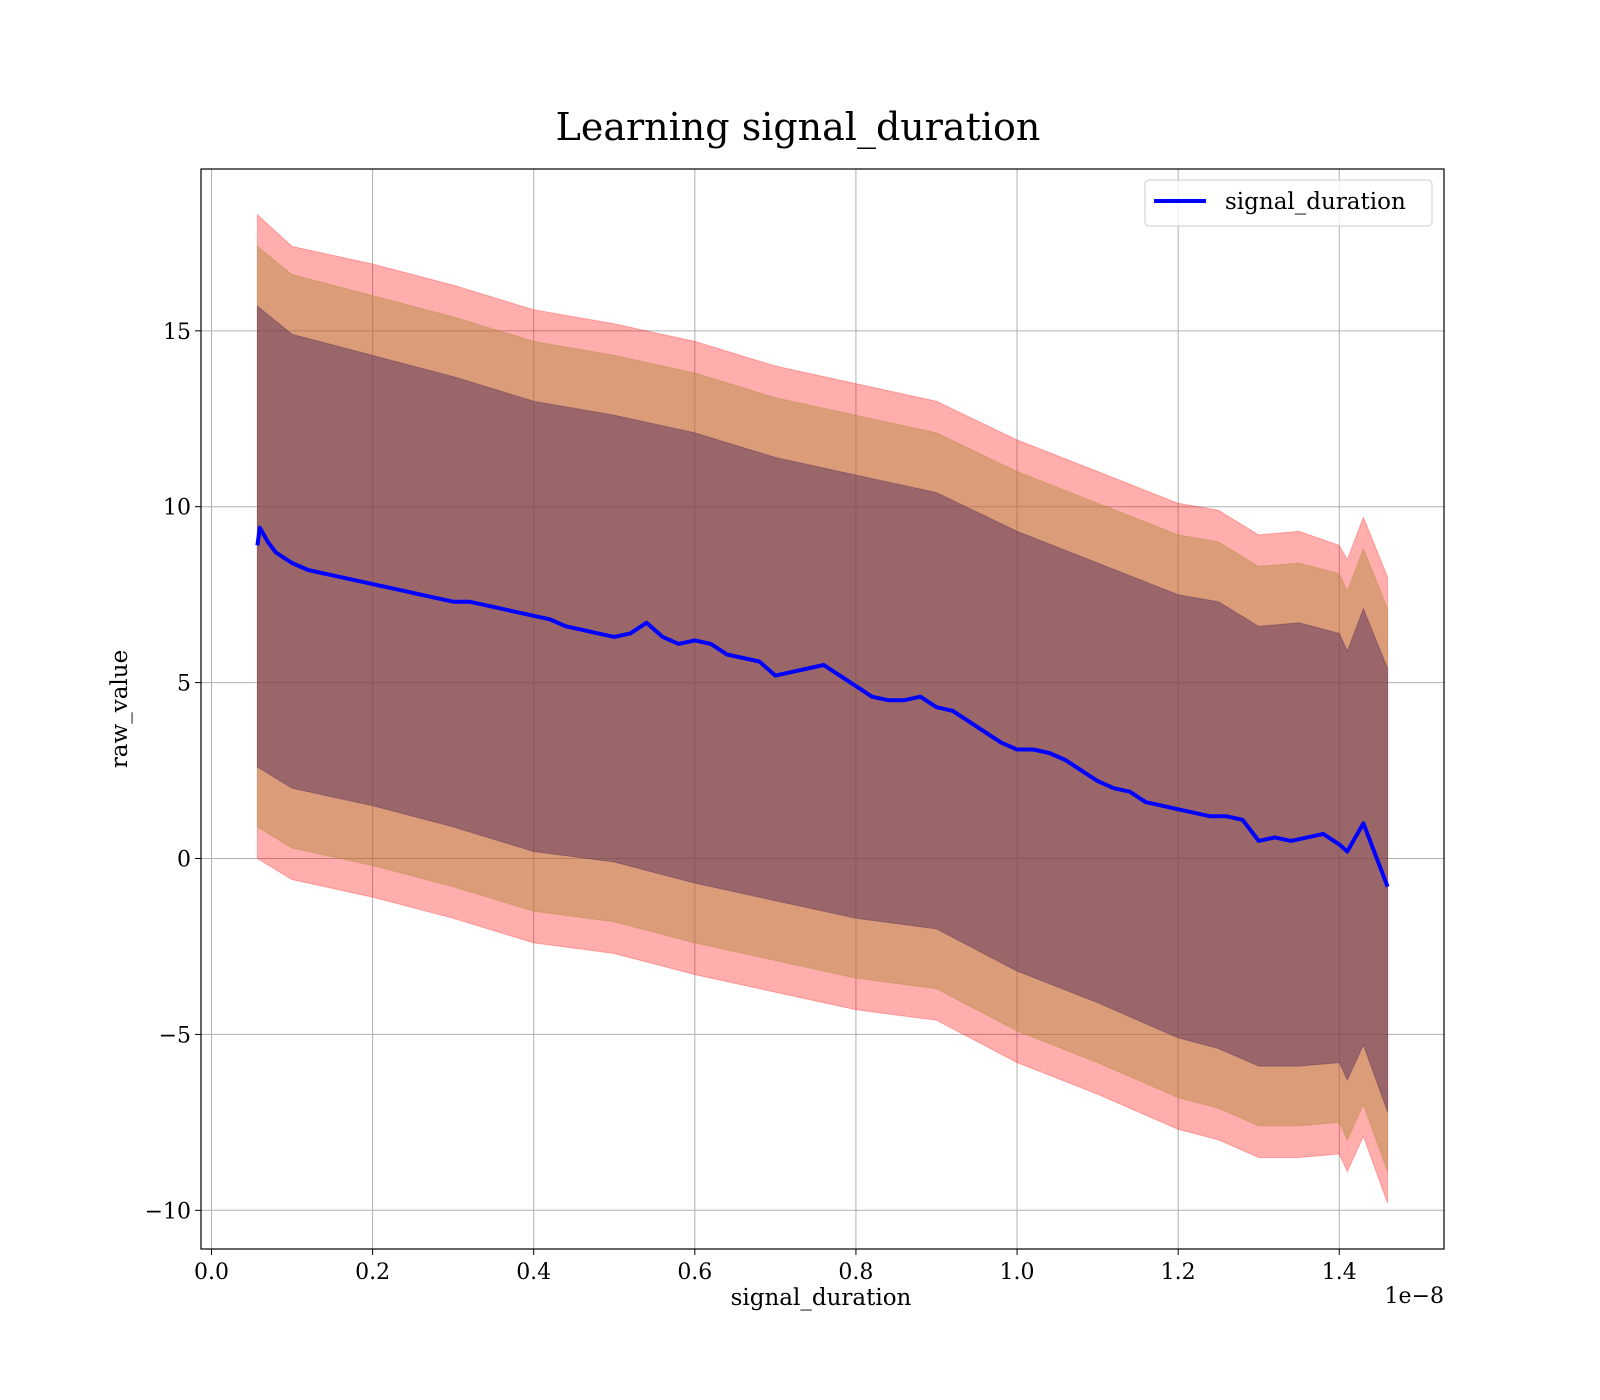 This screenshot has height=1400, width=1600. What do you see at coordinates (1178, 1272) in the screenshot?
I see `x-tick-label: 1.2` at bounding box center [1178, 1272].